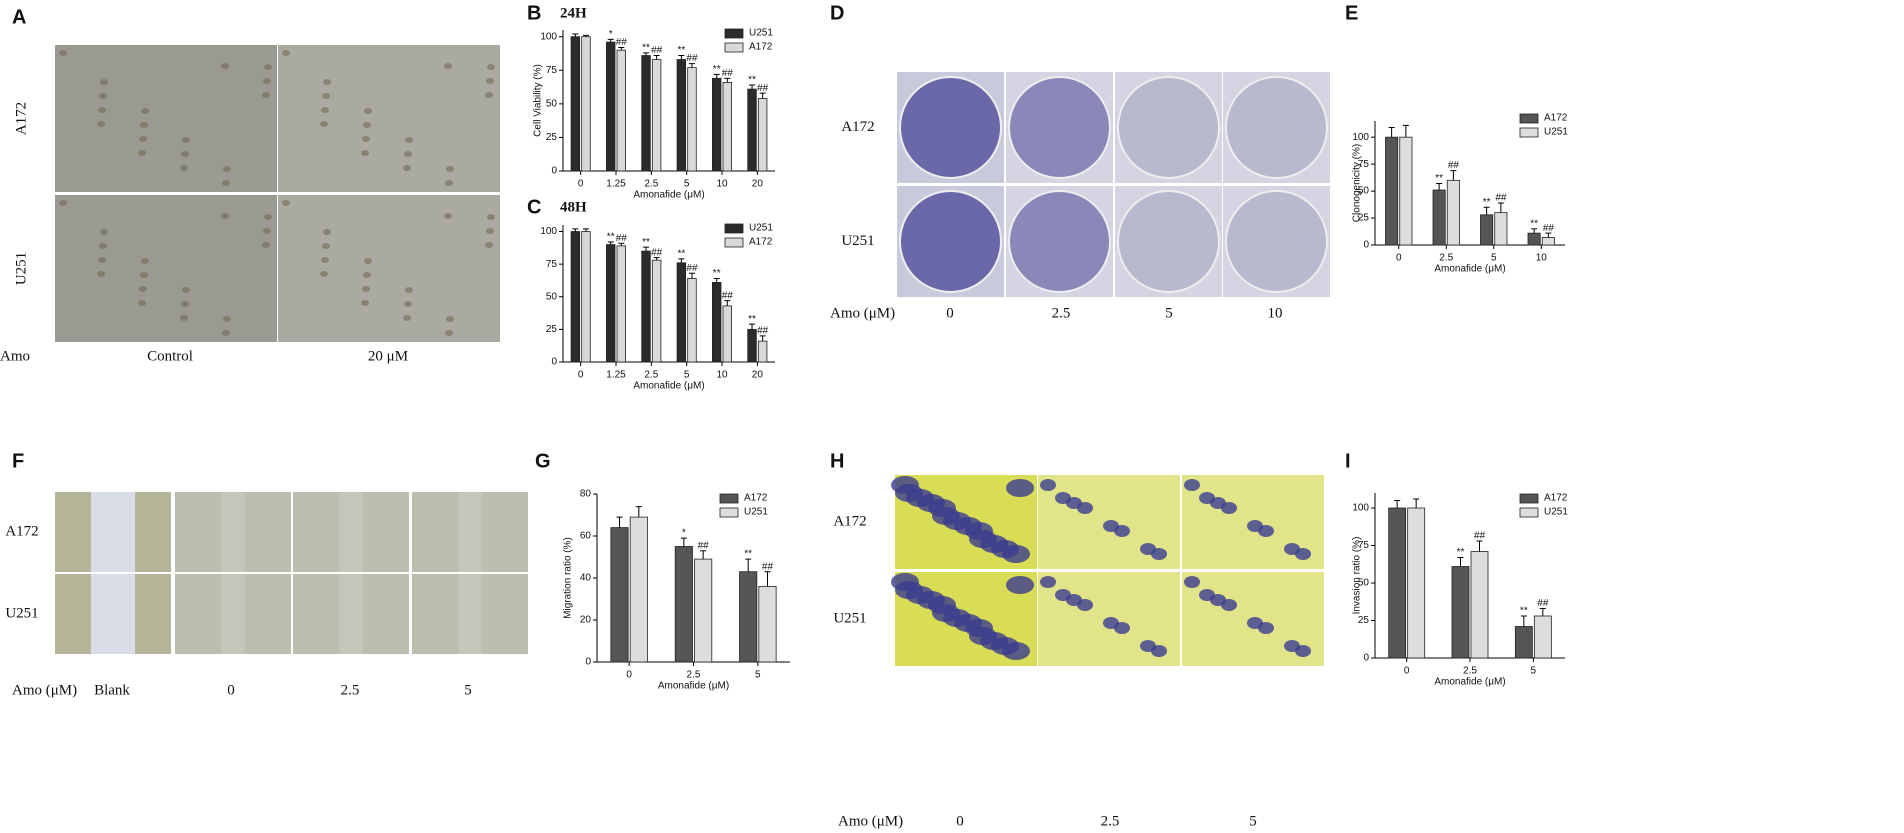  I want to click on panel-letter: D, so click(837, 13).